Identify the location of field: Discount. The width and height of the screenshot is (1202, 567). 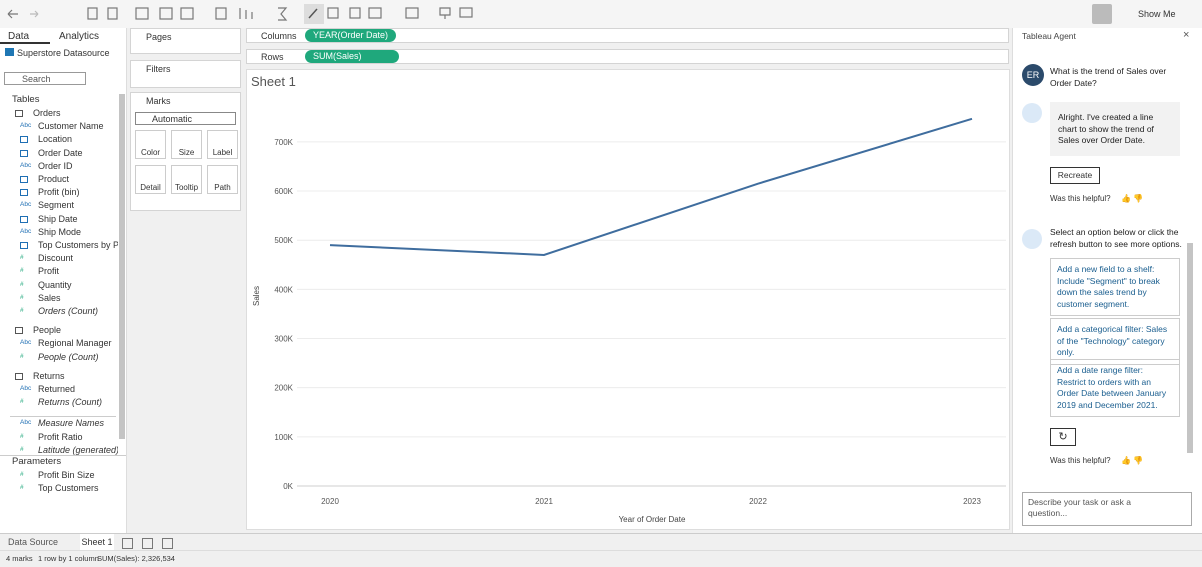
(56, 258).